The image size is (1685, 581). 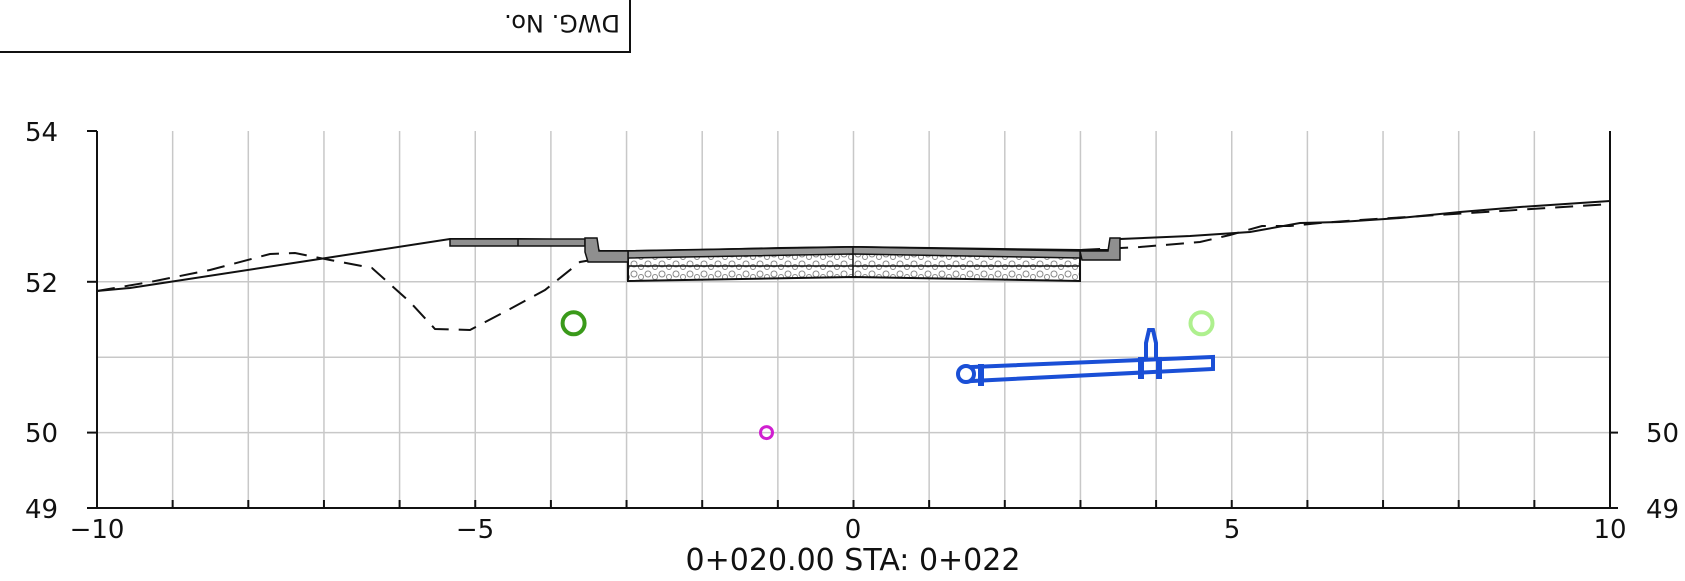 What do you see at coordinates (887, 375) in the screenshot?
I see `utilities` at bounding box center [887, 375].